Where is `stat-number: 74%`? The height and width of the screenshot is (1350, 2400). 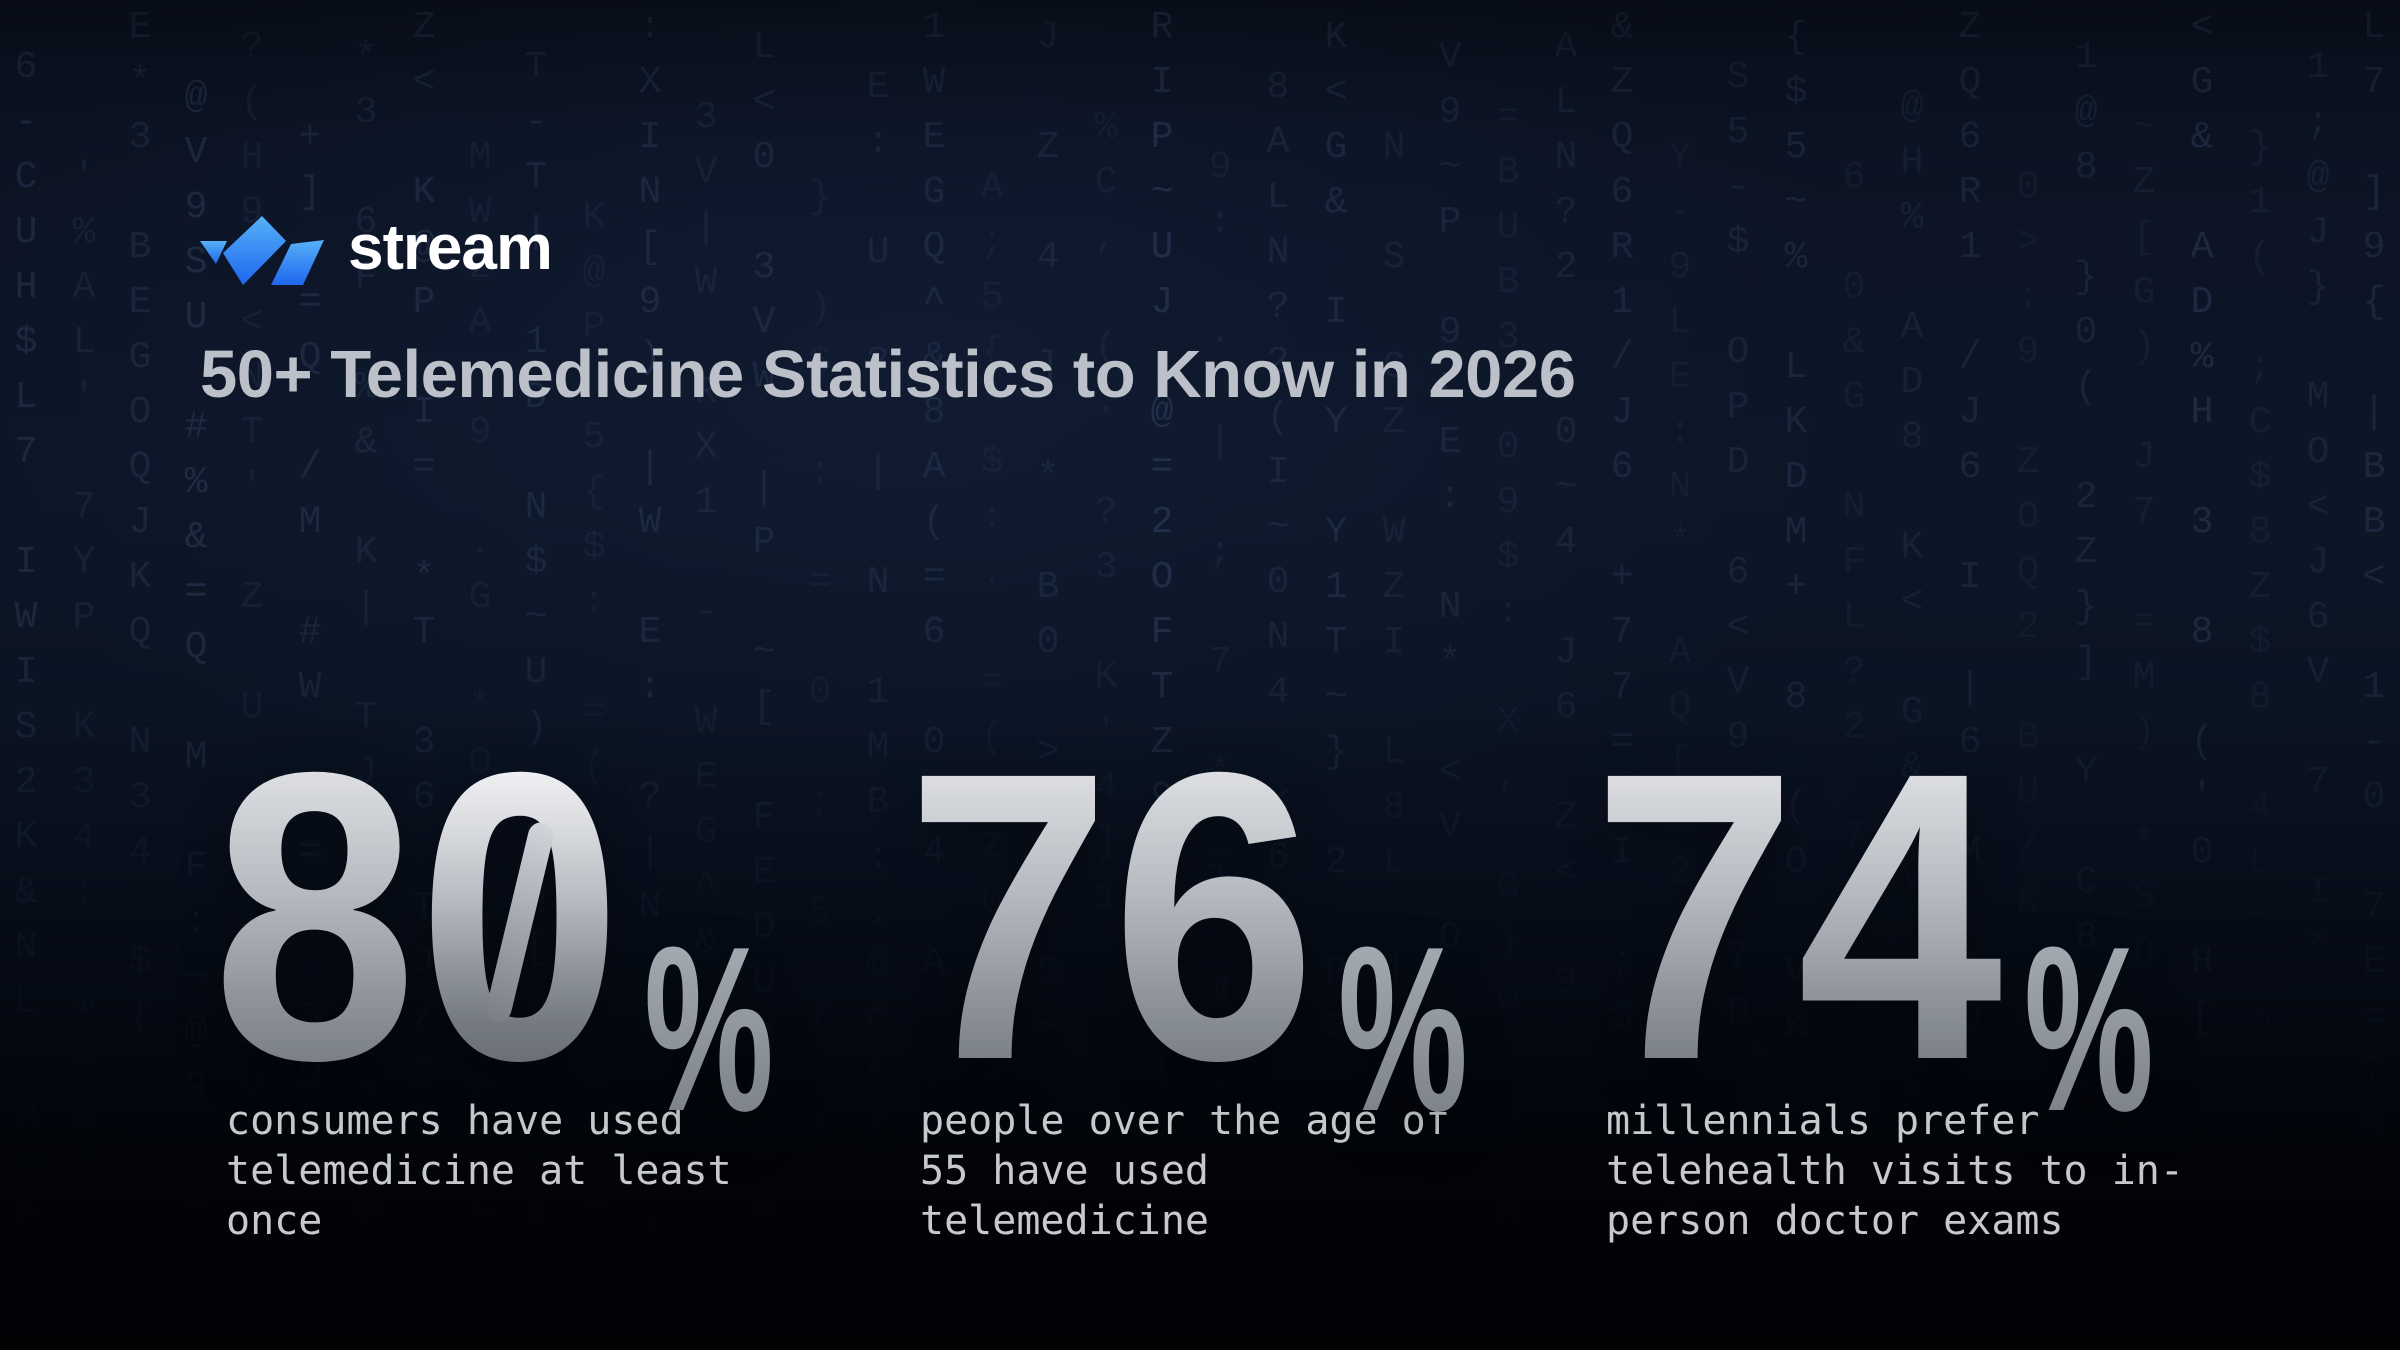 stat-number: 74% is located at coordinates (1902, 935).